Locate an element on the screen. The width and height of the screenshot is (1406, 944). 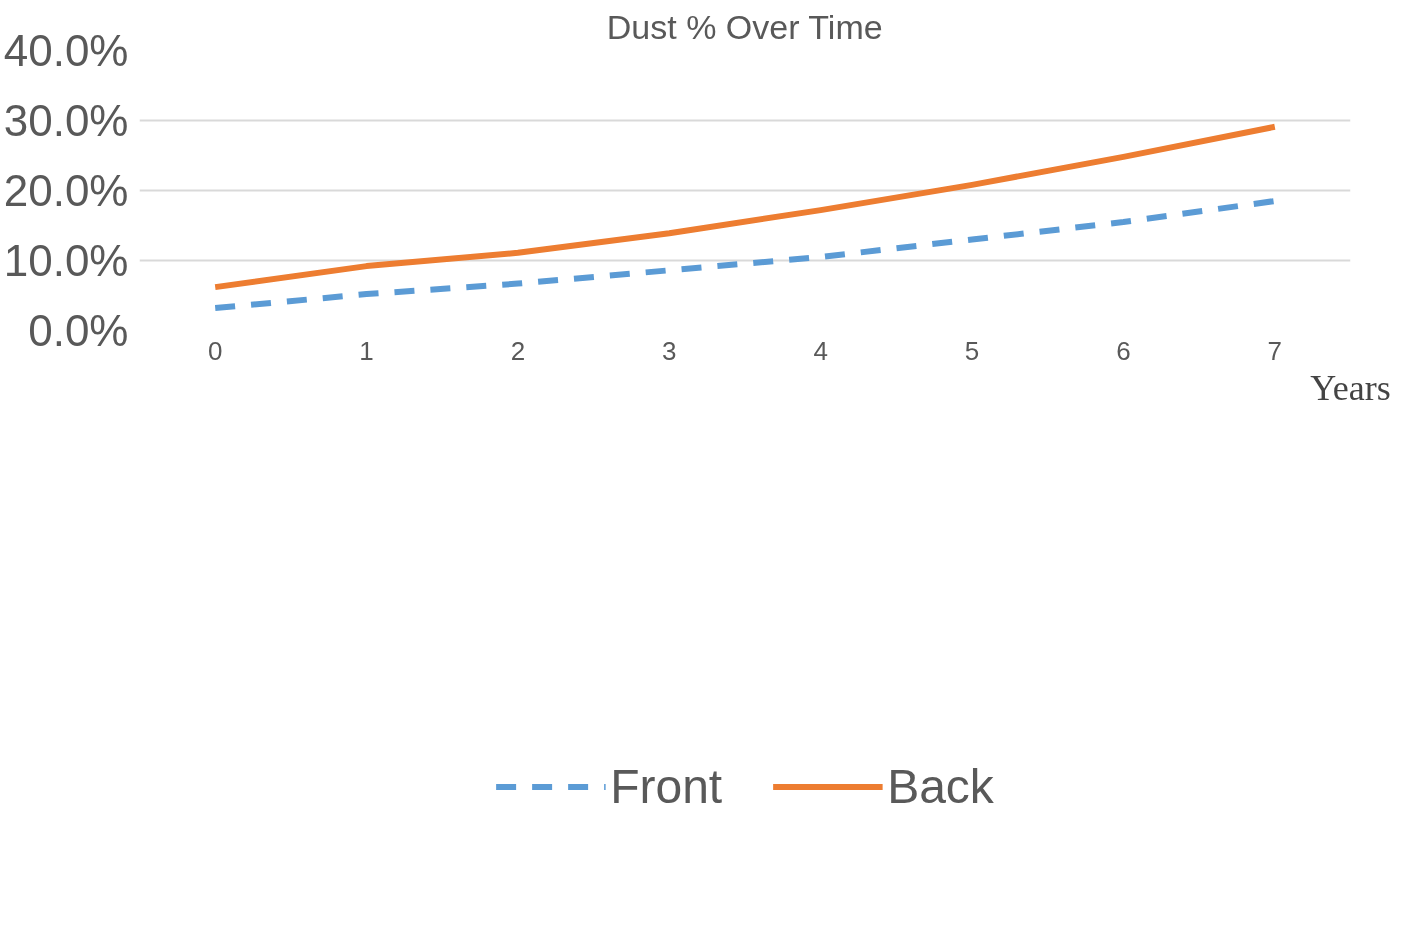
x-tick-label: 6 is located at coordinates (1123, 350).